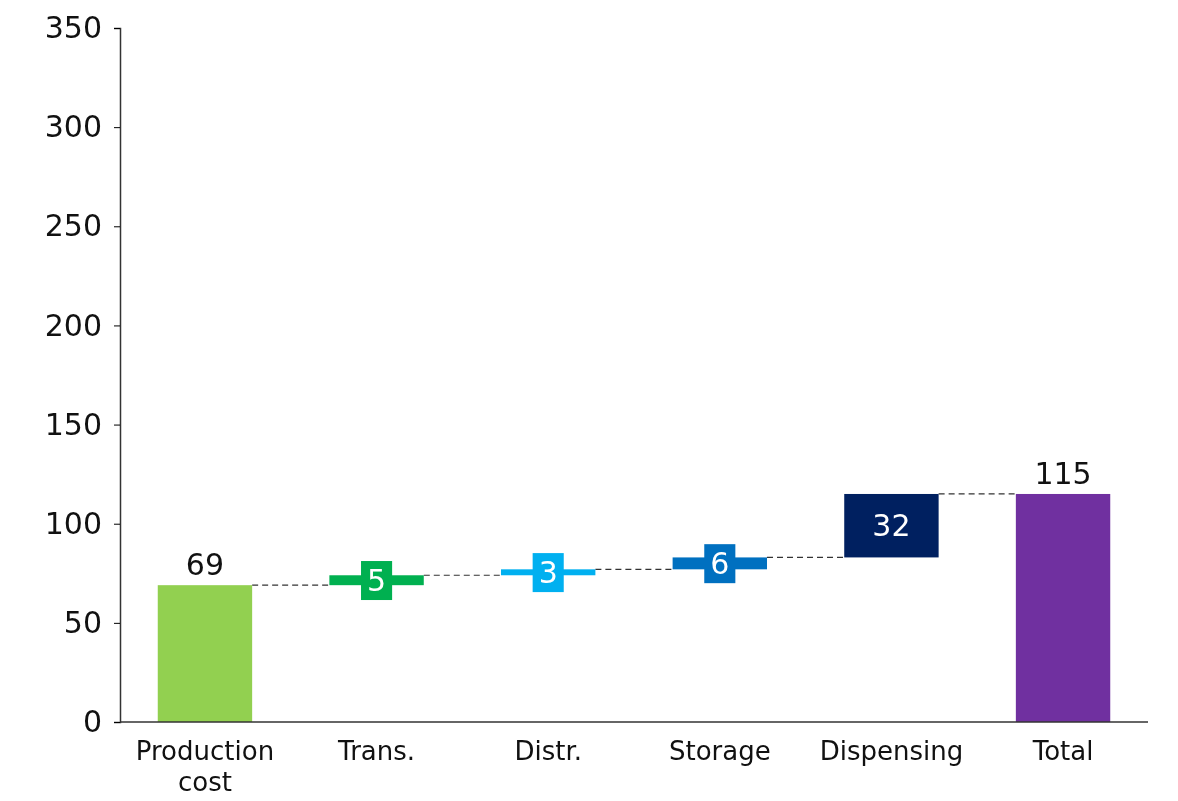 This screenshot has height=801, width=1178. What do you see at coordinates (205, 565) in the screenshot?
I see `data-label: 69` at bounding box center [205, 565].